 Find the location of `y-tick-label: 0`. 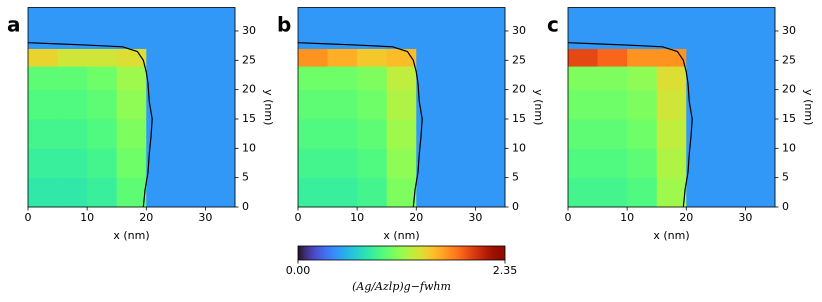

y-tick-label: 0 is located at coordinates (785, 206).